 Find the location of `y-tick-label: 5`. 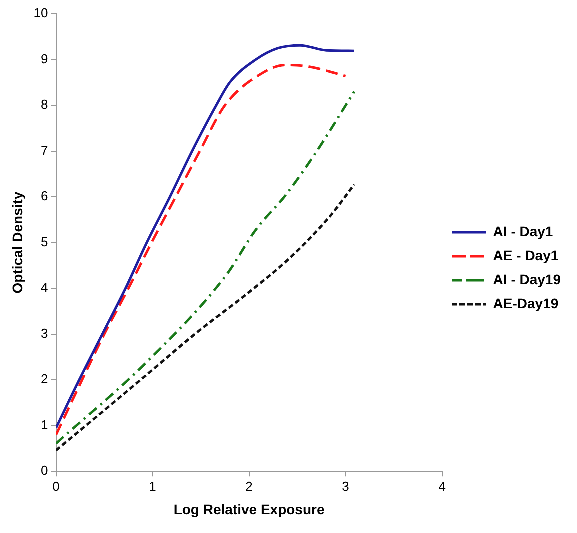

y-tick-label: 5 is located at coordinates (44, 242).